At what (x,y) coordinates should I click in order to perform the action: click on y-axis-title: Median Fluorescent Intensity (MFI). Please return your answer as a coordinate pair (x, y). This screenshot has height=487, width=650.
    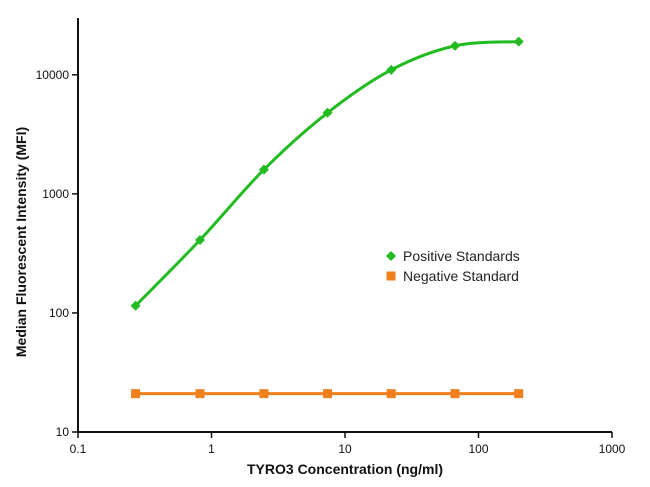
    Looking at the image, I should click on (21, 242).